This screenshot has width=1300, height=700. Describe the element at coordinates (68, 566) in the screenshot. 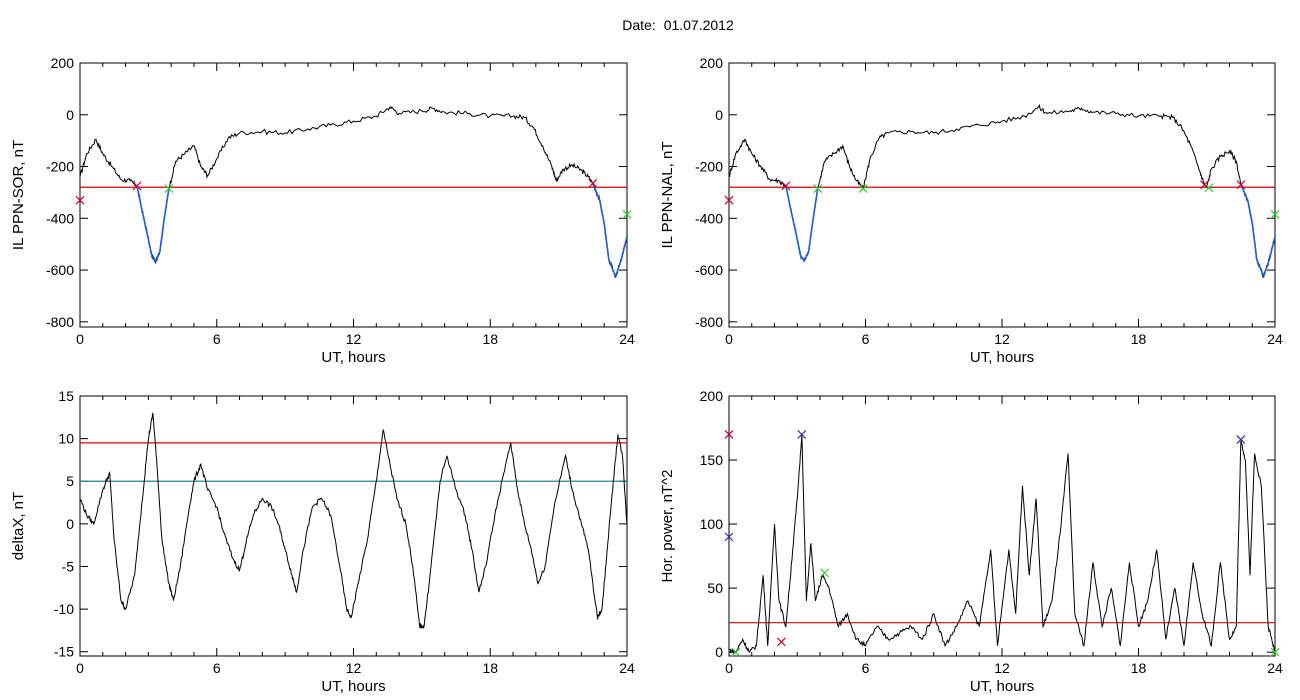

I see `y-tick-label: -5` at that location.